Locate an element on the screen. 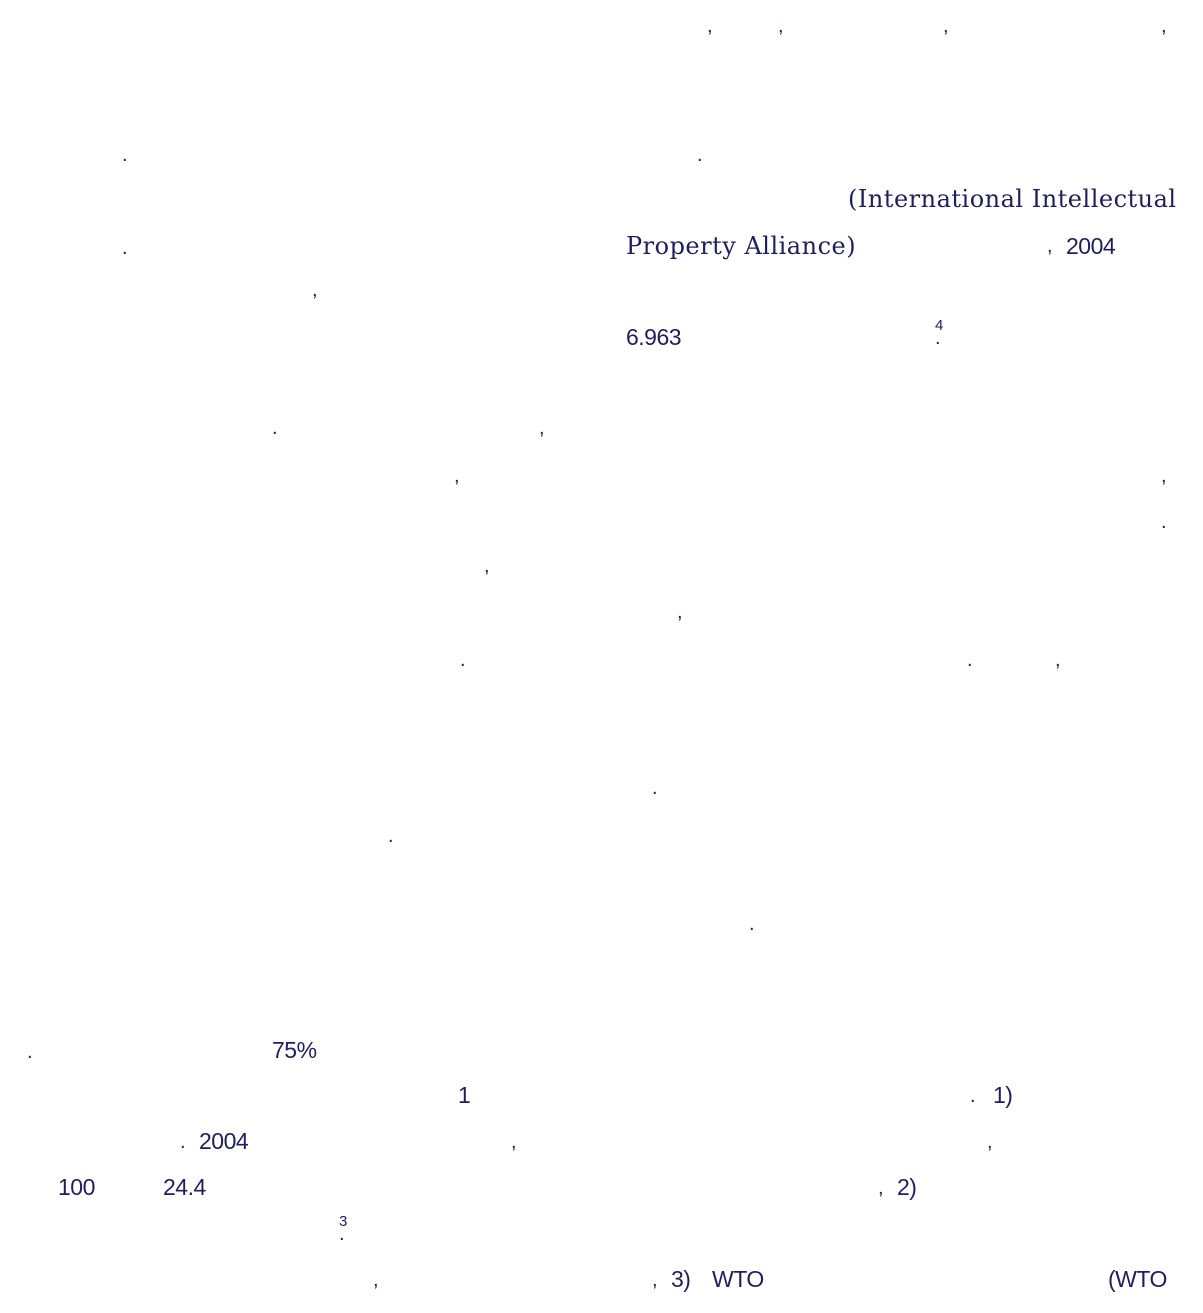  wto-label: WTO is located at coordinates (738, 1279).